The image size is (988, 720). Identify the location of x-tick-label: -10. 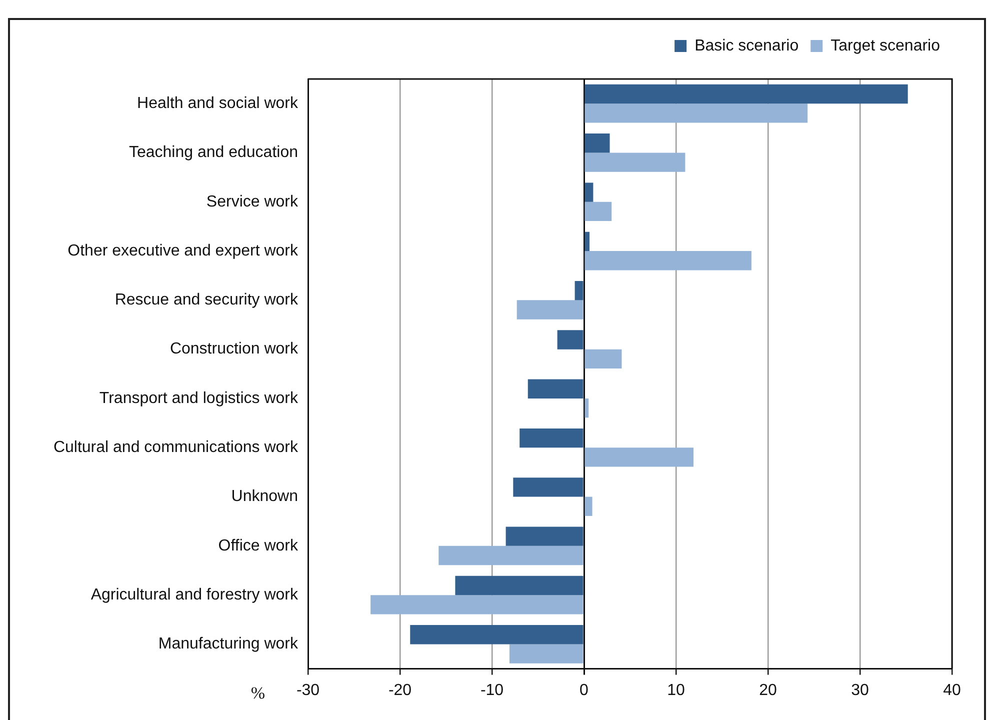
(492, 690).